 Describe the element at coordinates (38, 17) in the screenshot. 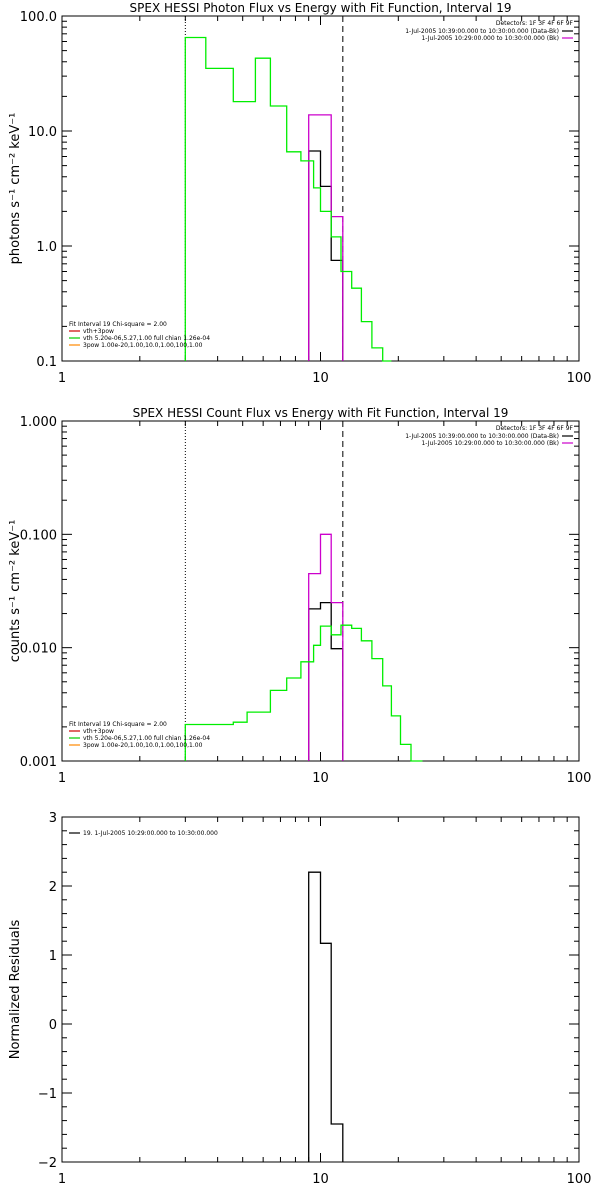

I see `y-tick-label: 100.0` at that location.